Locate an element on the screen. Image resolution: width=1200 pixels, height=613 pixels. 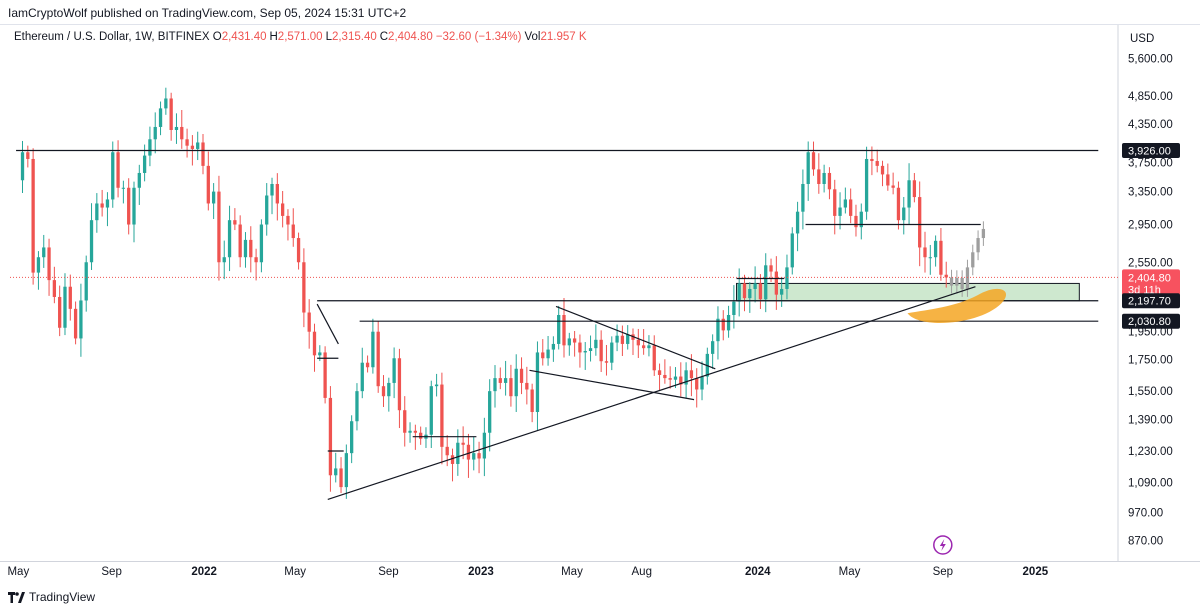
ohlc-key: C is located at coordinates (384, 37).